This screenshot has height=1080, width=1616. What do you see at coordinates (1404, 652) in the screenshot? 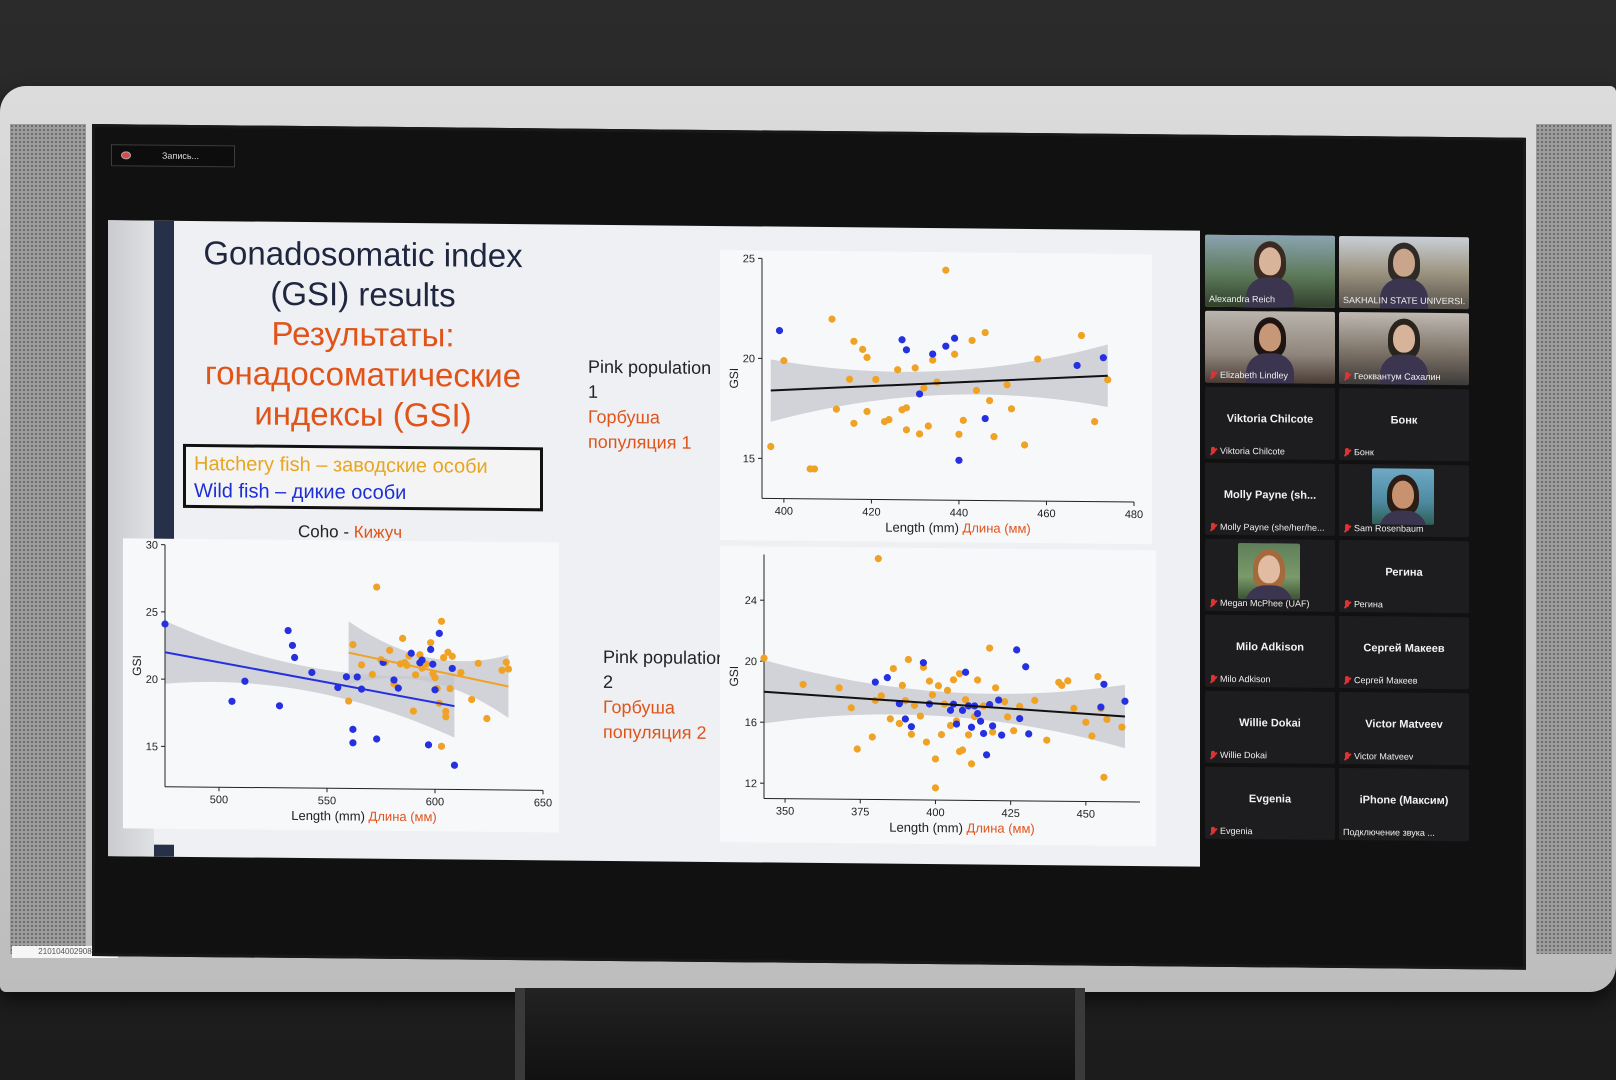
I see `participant-tile: Сергей Макеев Сергей Макеев` at bounding box center [1404, 652].